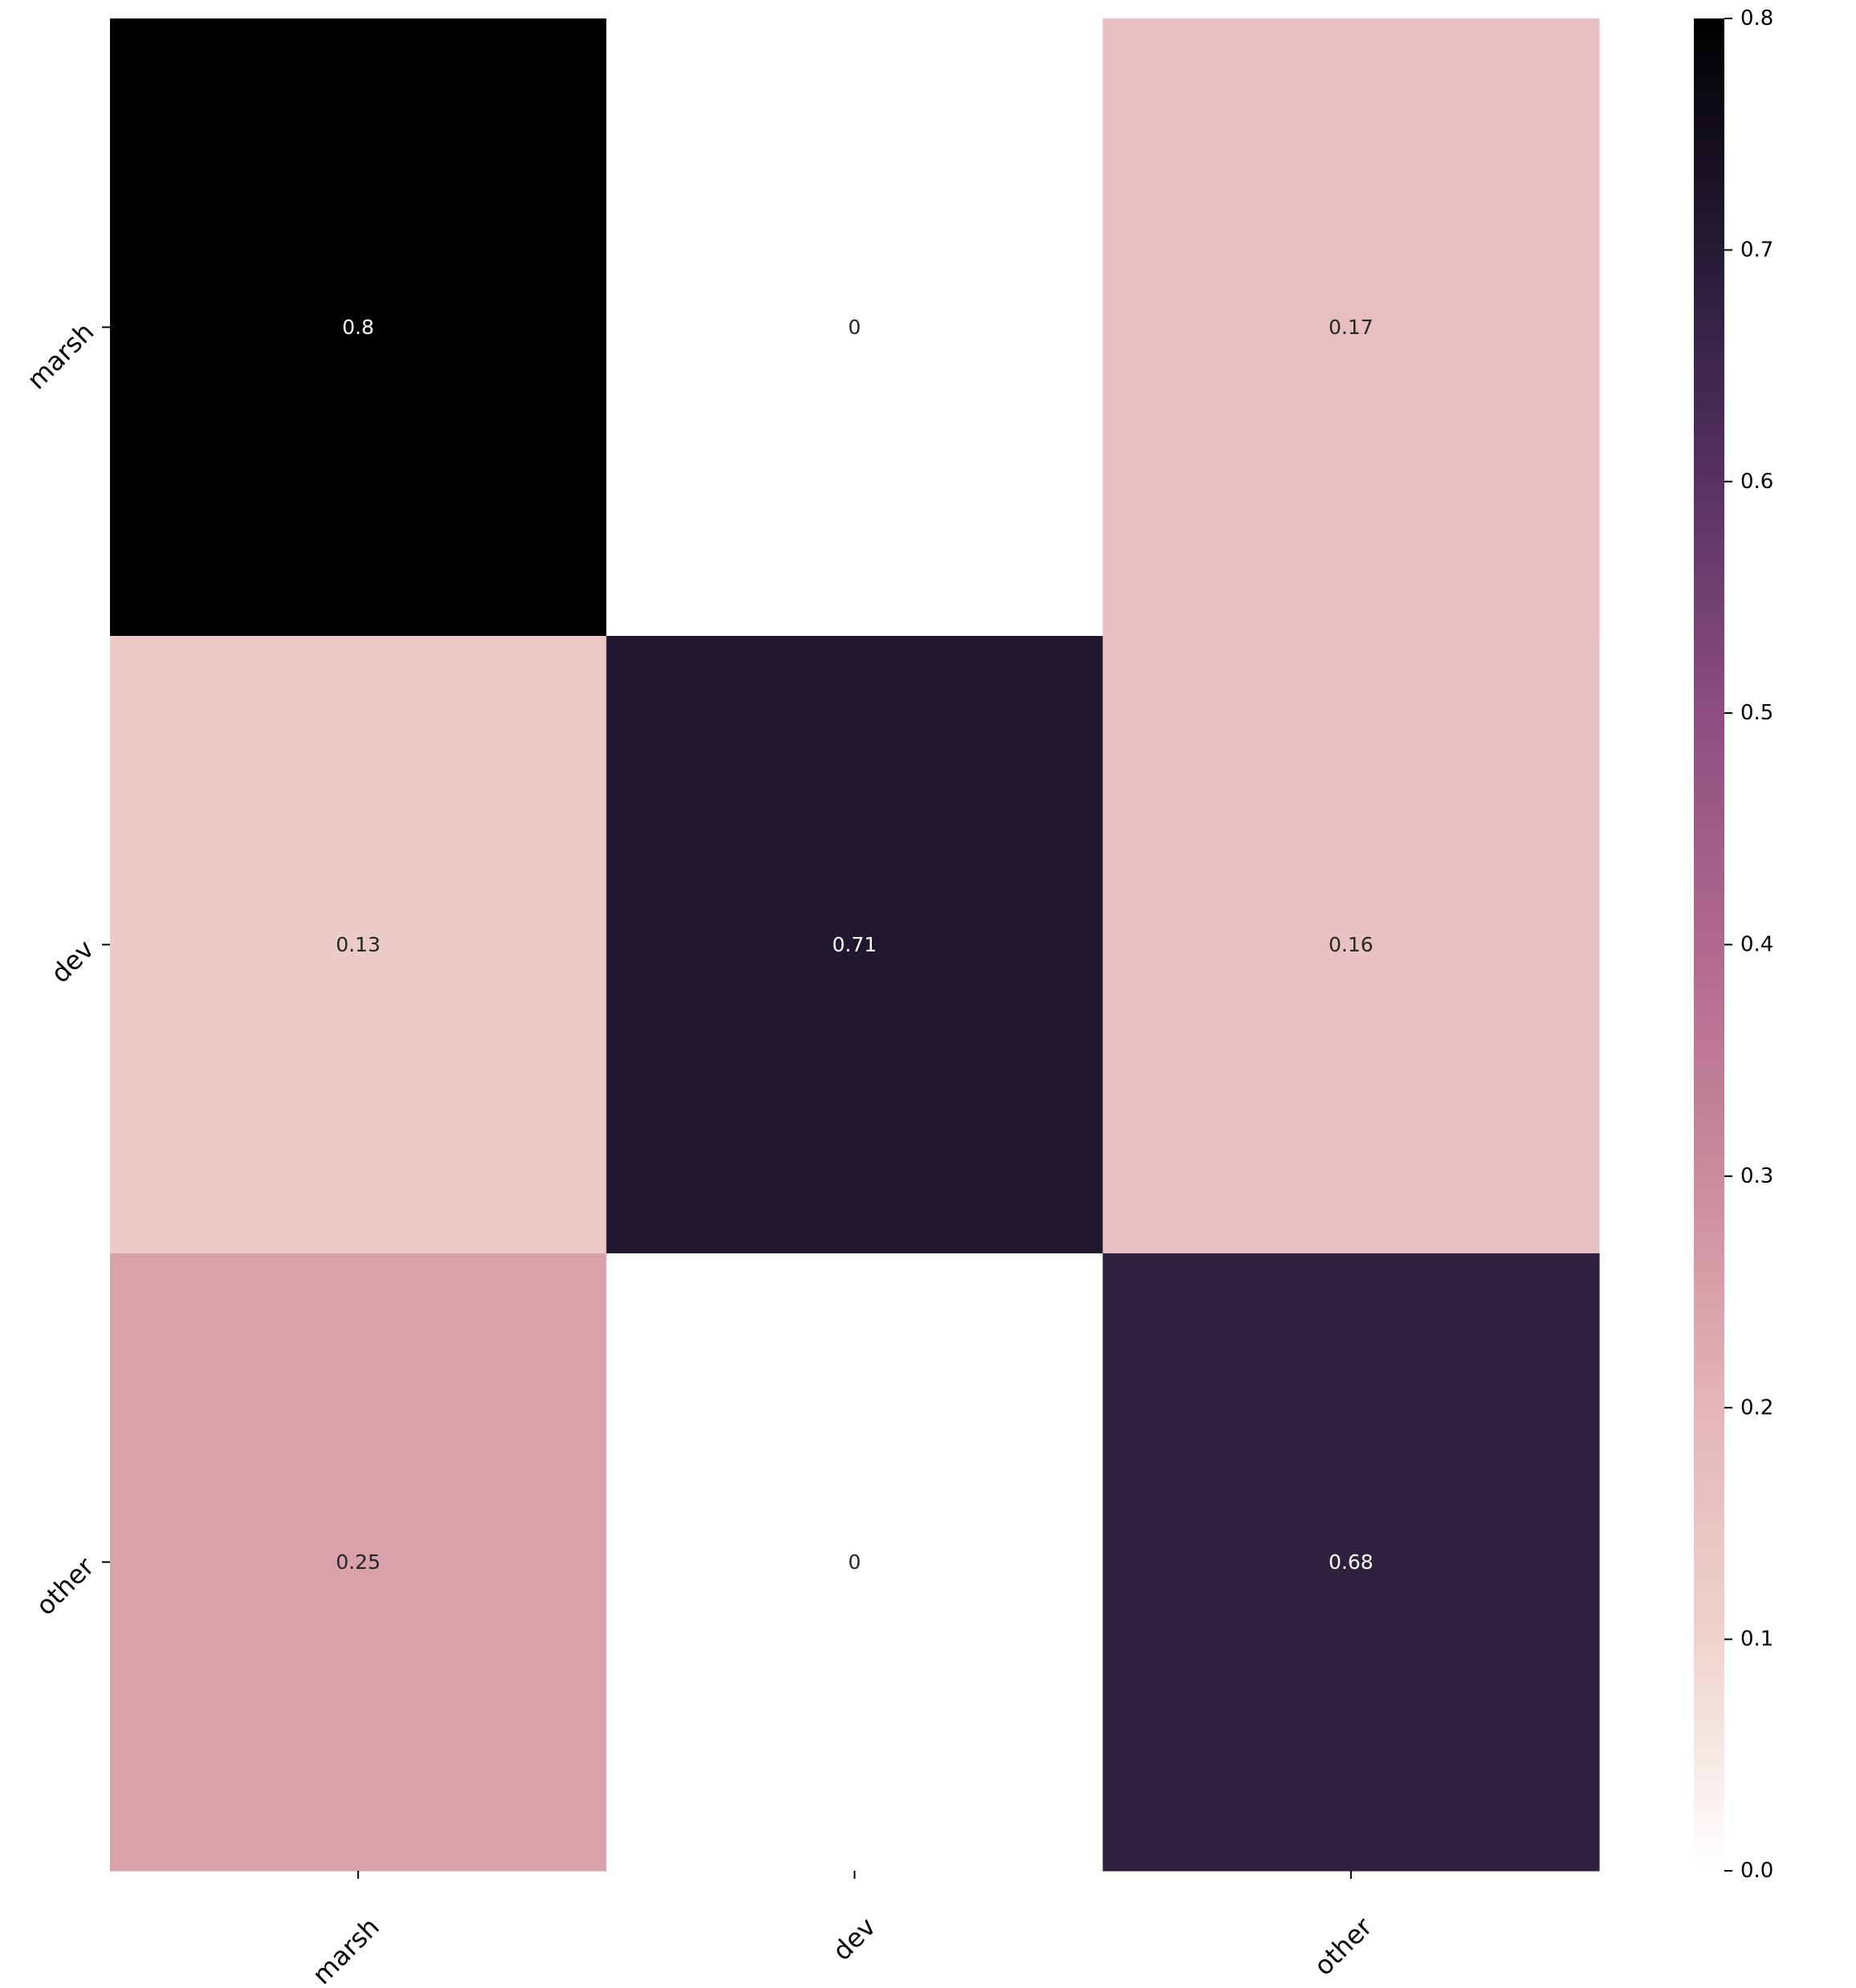 This screenshot has height=1988, width=1856. Describe the element at coordinates (854, 1939) in the screenshot. I see `x-tick-label: dev` at that location.